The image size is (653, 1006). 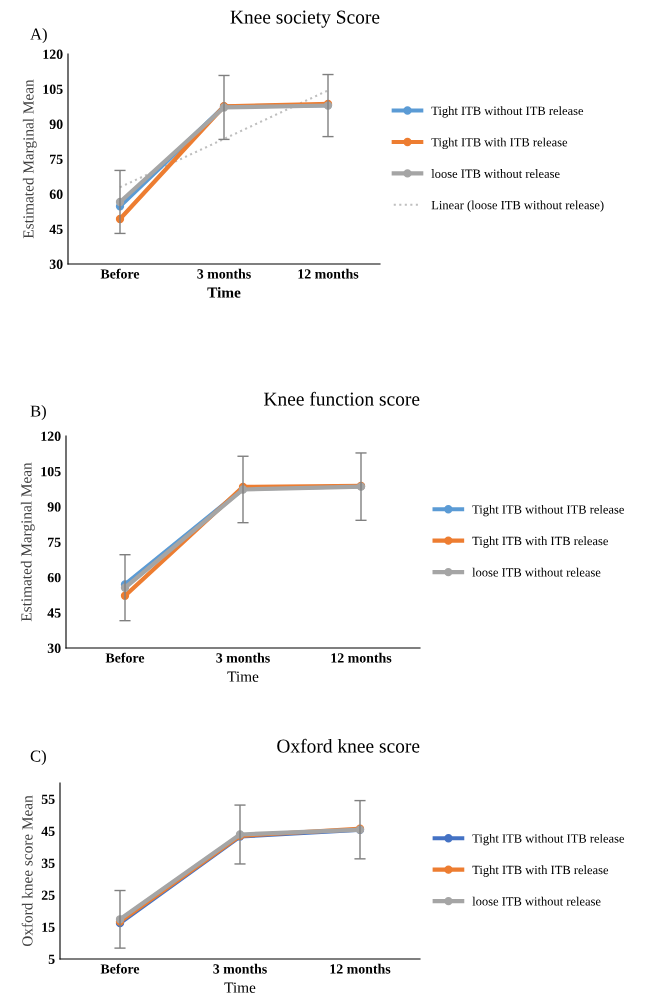 What do you see at coordinates (38, 413) in the screenshot?
I see `text: B)` at bounding box center [38, 413].